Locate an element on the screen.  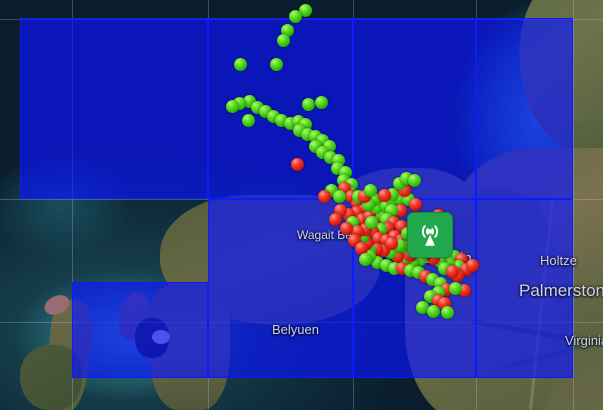
tile-n3 is located at coordinates (524, 108).